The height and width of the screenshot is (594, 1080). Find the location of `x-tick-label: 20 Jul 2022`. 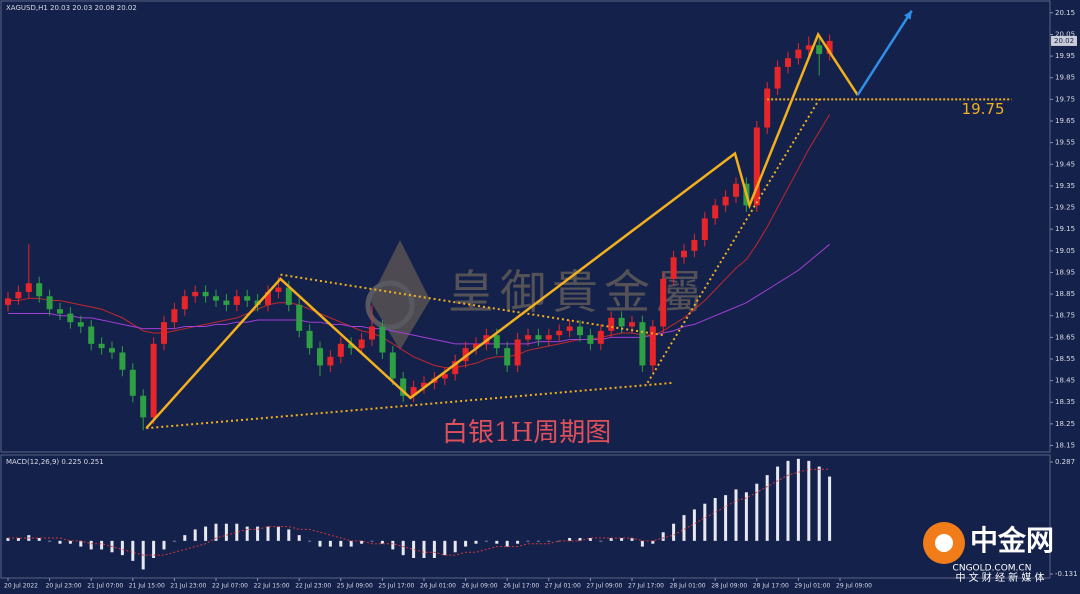

x-tick-label: 20 Jul 2022 is located at coordinates (21, 586).